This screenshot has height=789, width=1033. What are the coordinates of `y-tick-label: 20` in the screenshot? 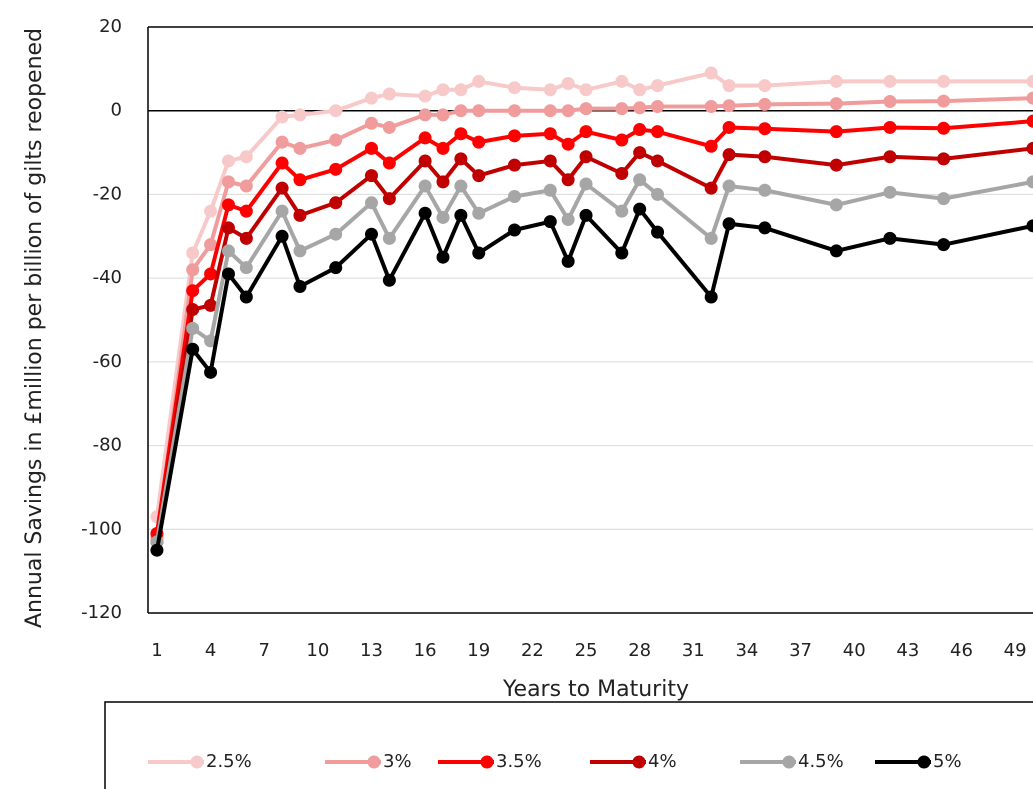 It's located at (110, 26).